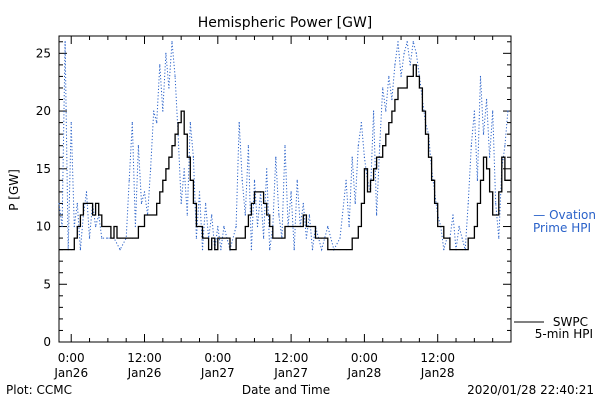 Image resolution: width=600 pixels, height=400 pixels. What do you see at coordinates (564, 334) in the screenshot?
I see `legend-swpc-line2: 5-min HPI` at bounding box center [564, 334].